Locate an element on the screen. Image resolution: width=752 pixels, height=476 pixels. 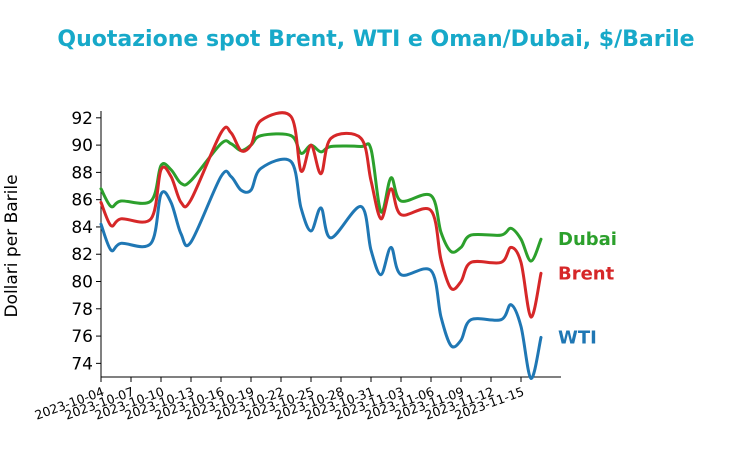
y-tick-label: 90 is located at coordinates (82, 146).